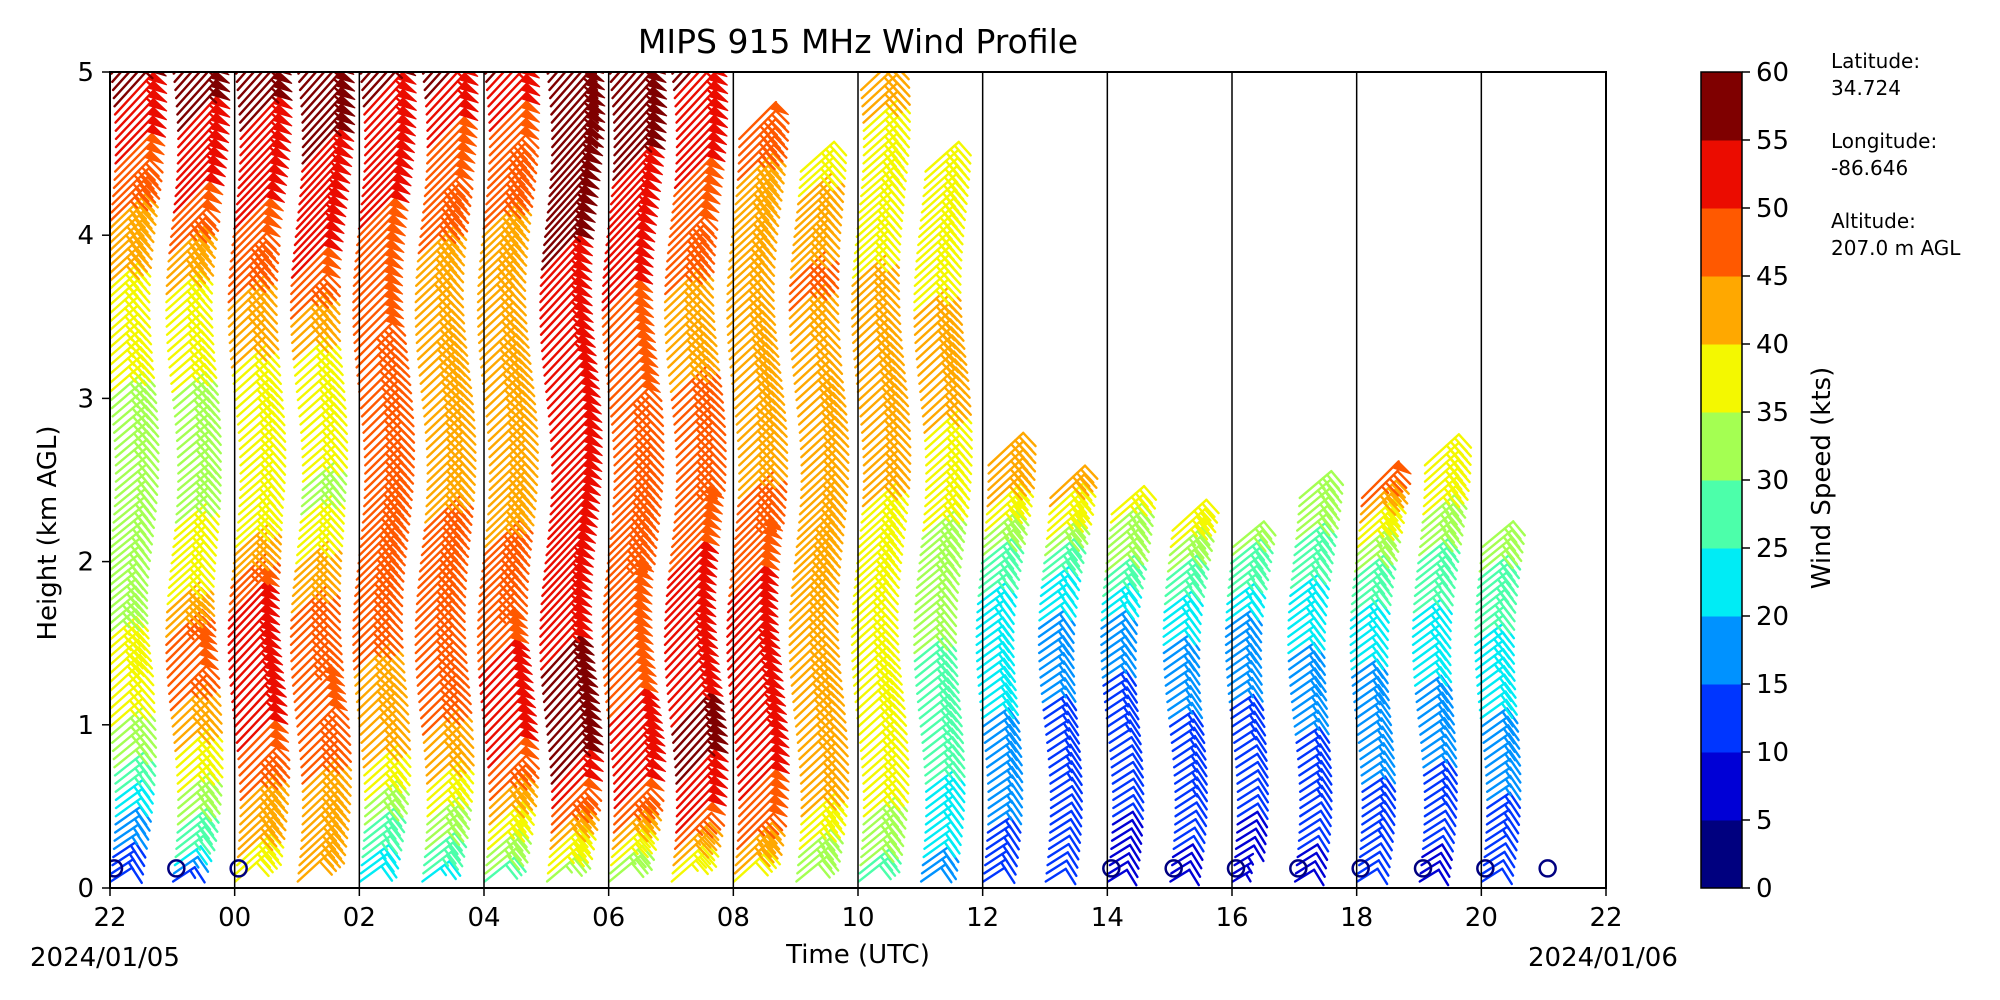  What do you see at coordinates (85, 726) in the screenshot?
I see `y-tick-label: 1` at bounding box center [85, 726].